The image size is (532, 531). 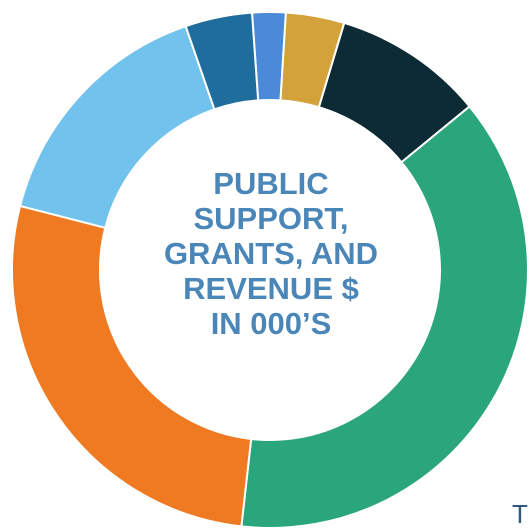 What do you see at coordinates (271, 323) in the screenshot?
I see `center-title-line-5: IN 000’S` at bounding box center [271, 323].